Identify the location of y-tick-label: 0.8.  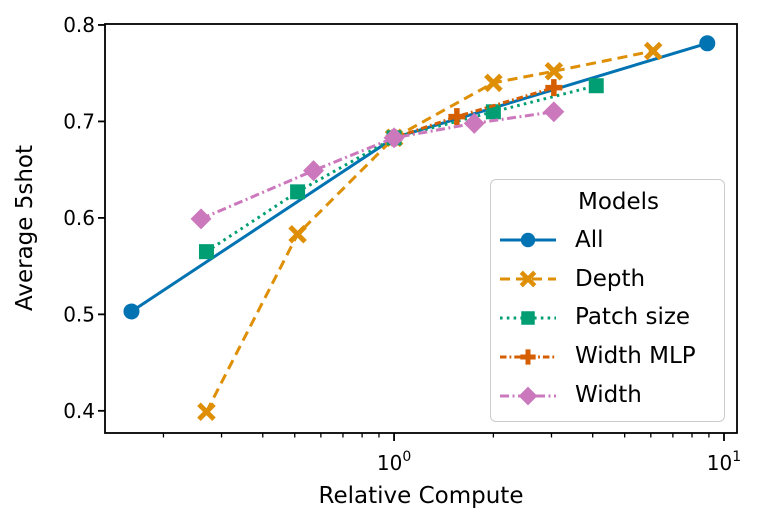
(79, 25).